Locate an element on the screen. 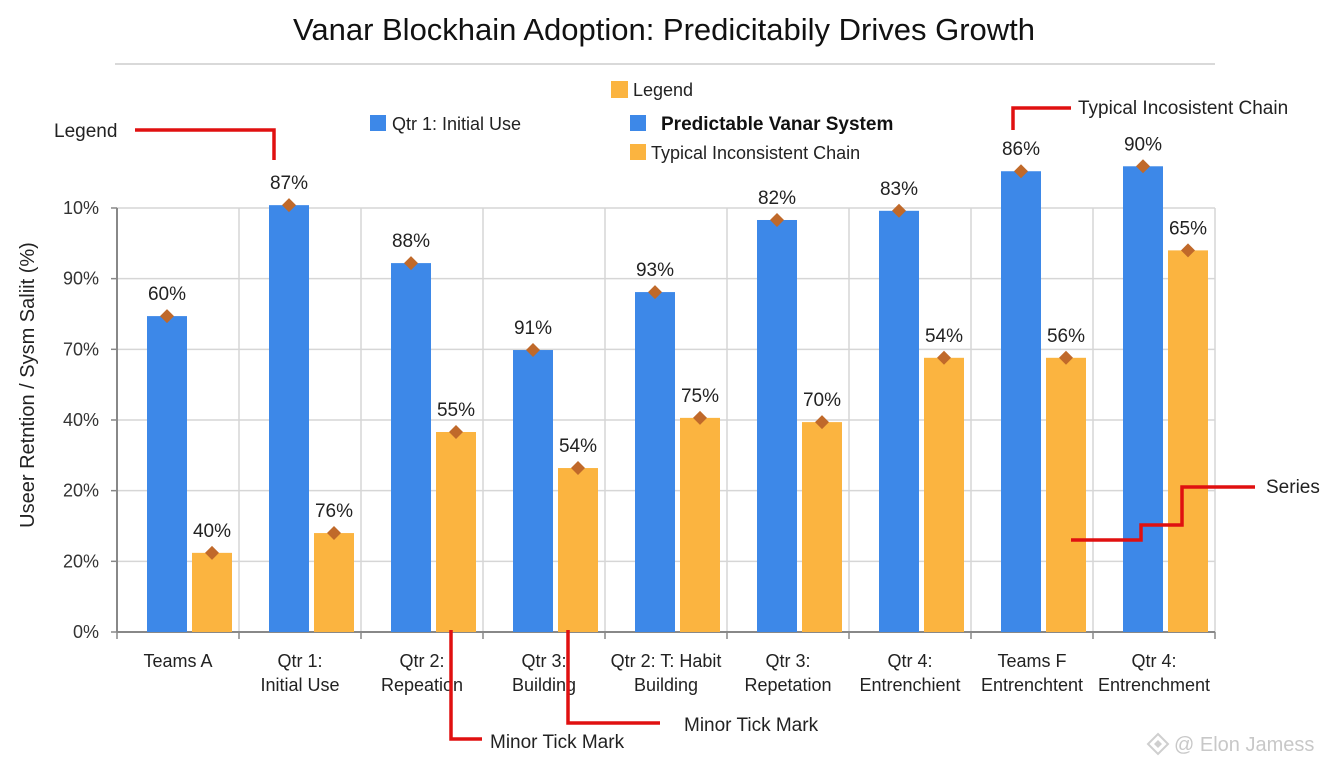  annotation-series-line is located at coordinates (1163, 513).